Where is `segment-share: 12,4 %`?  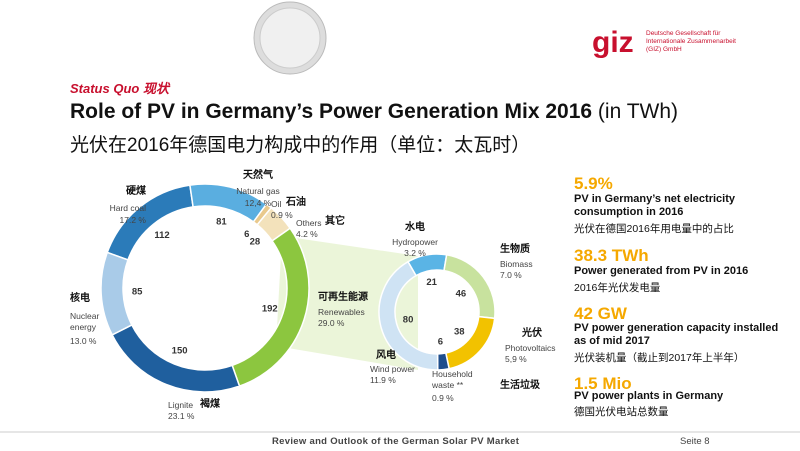 segment-share: 12,4 % is located at coordinates (258, 203).